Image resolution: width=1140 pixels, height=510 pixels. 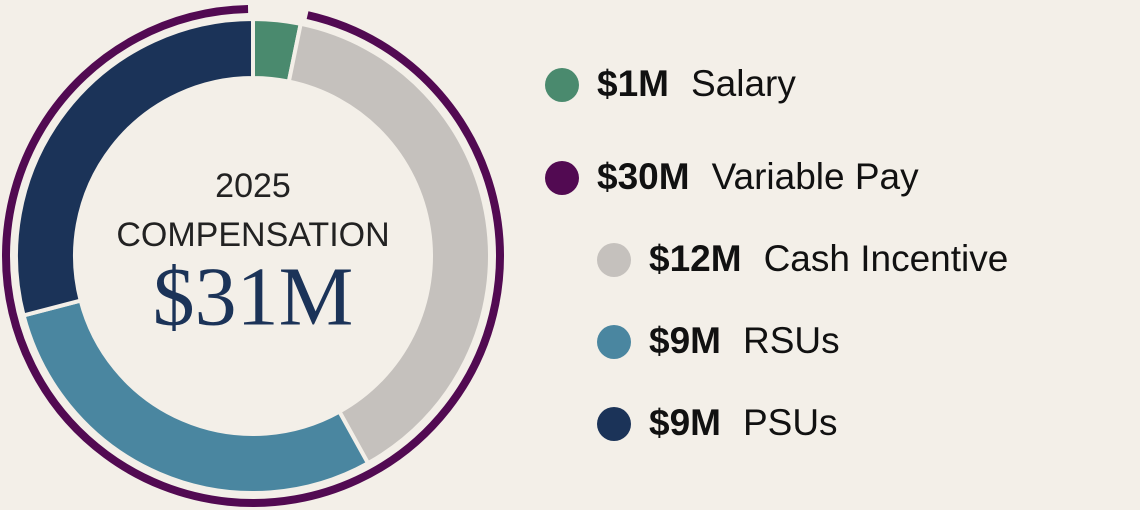 What do you see at coordinates (253, 296) in the screenshot?
I see `total-label: $31M` at bounding box center [253, 296].